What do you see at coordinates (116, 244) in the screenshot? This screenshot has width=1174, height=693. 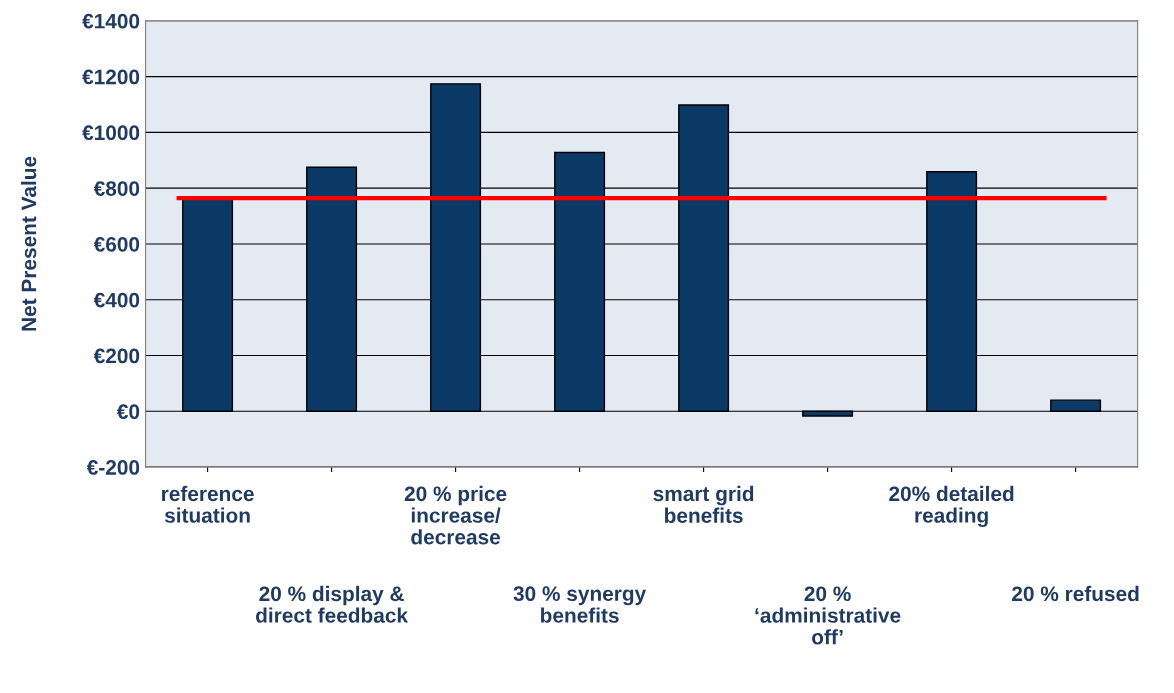 I see `y-tick-label: €600` at bounding box center [116, 244].